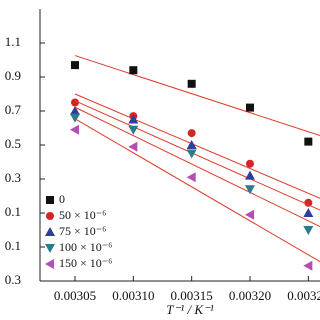  Describe the element at coordinates (75, 295) in the screenshot. I see `x-tick-label: 0.00305` at that location.